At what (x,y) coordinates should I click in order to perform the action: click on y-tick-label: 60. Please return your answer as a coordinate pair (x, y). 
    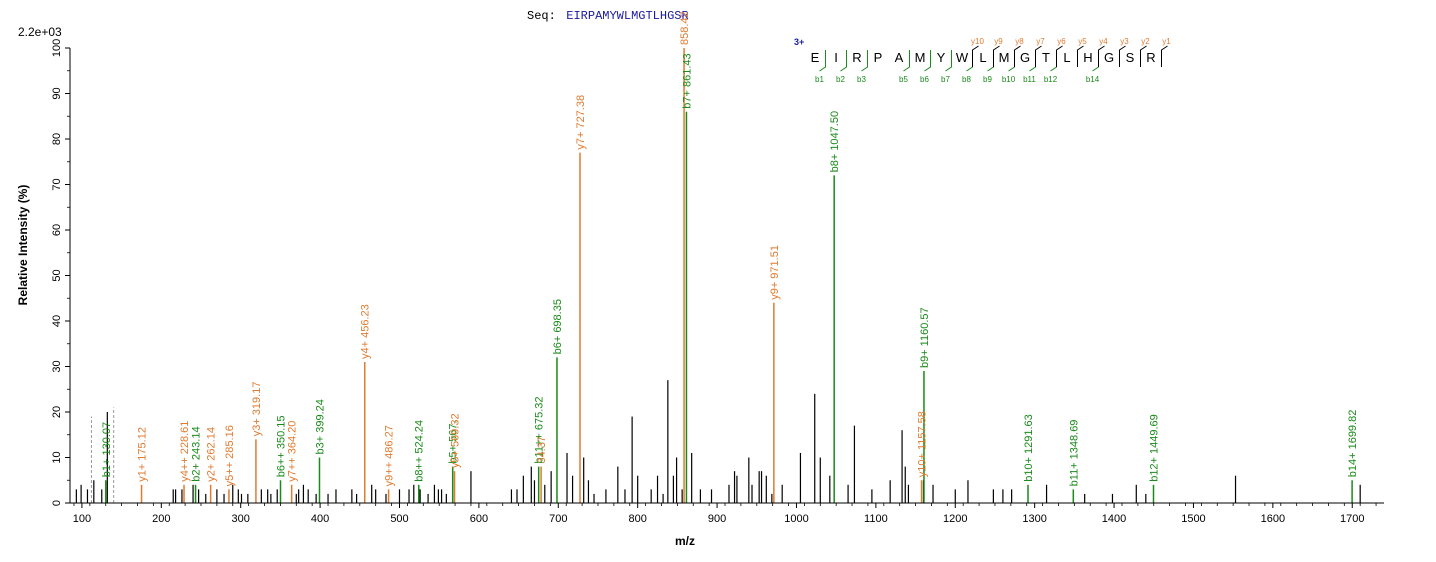
    Looking at the image, I should click on (57, 230).